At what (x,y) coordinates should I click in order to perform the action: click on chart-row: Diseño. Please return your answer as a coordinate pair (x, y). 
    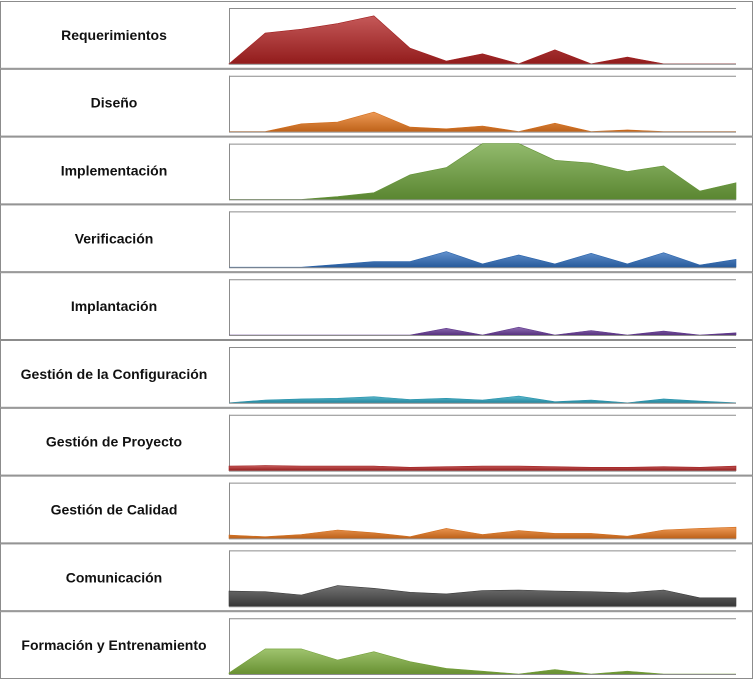
    Looking at the image, I should click on (376, 102).